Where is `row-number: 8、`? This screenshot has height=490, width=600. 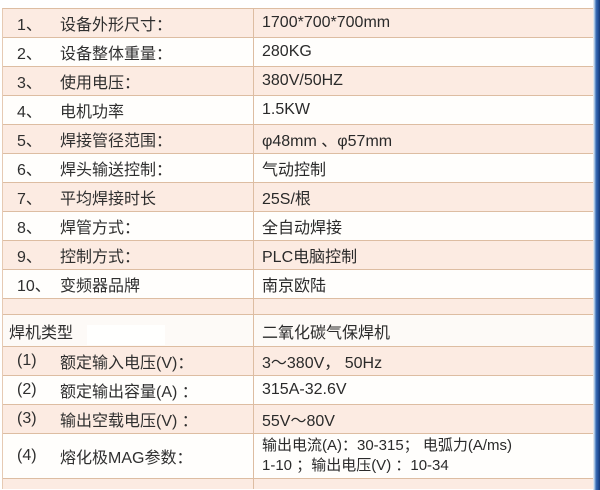 row-number: 8、 is located at coordinates (29, 228).